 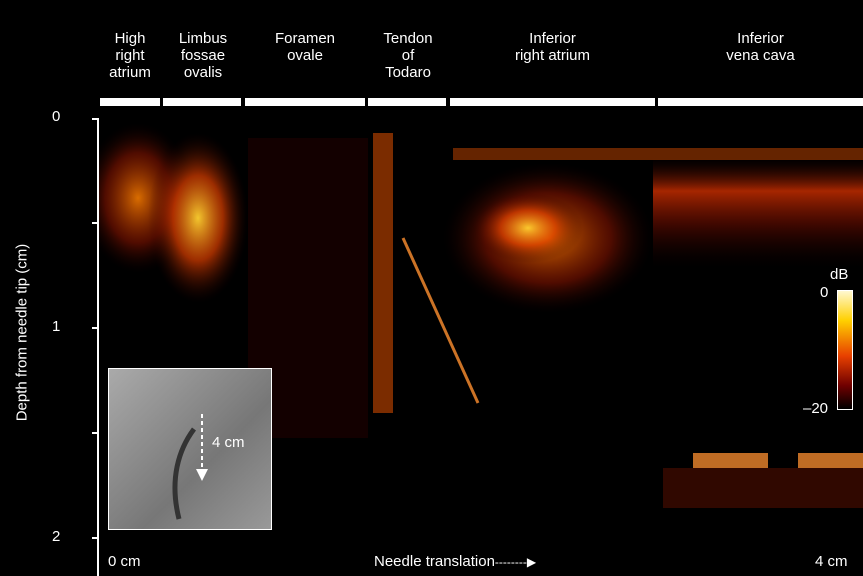 I want to click on region-label-inferior-vena-cava: Inferior vena cava, so click(x=760, y=47).